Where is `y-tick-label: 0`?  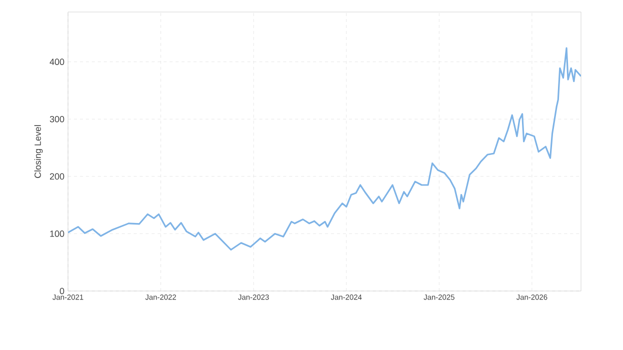 y-tick-label: 0 is located at coordinates (62, 291).